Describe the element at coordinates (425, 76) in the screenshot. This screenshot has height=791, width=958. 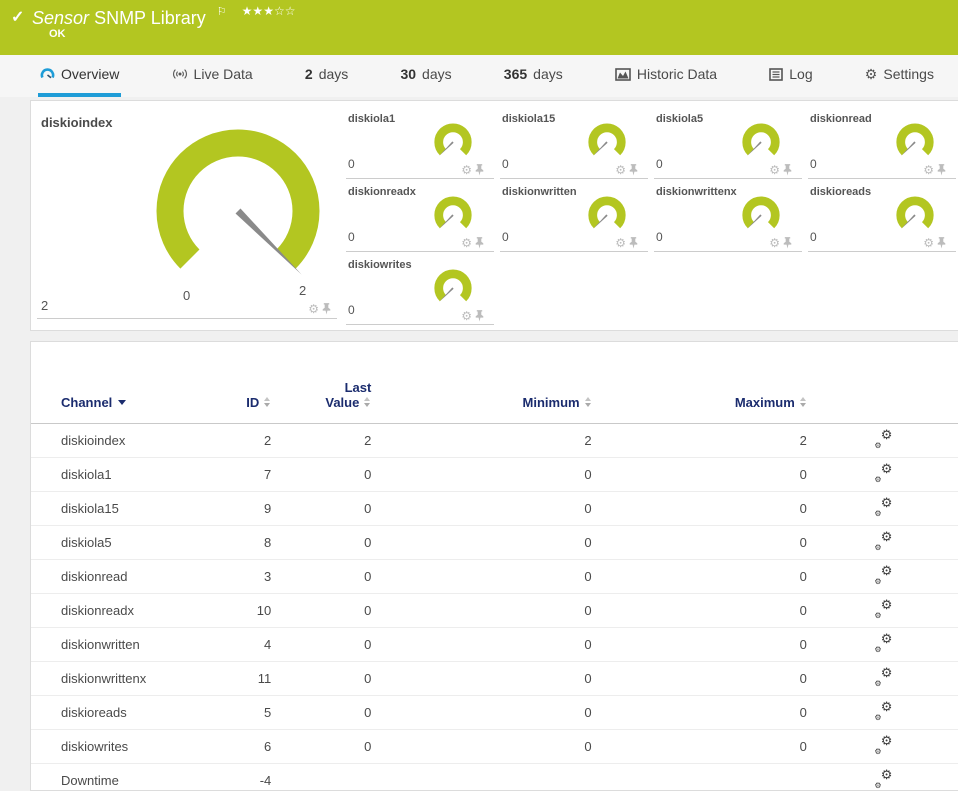
I see `tab-30-days: 30 days` at that location.